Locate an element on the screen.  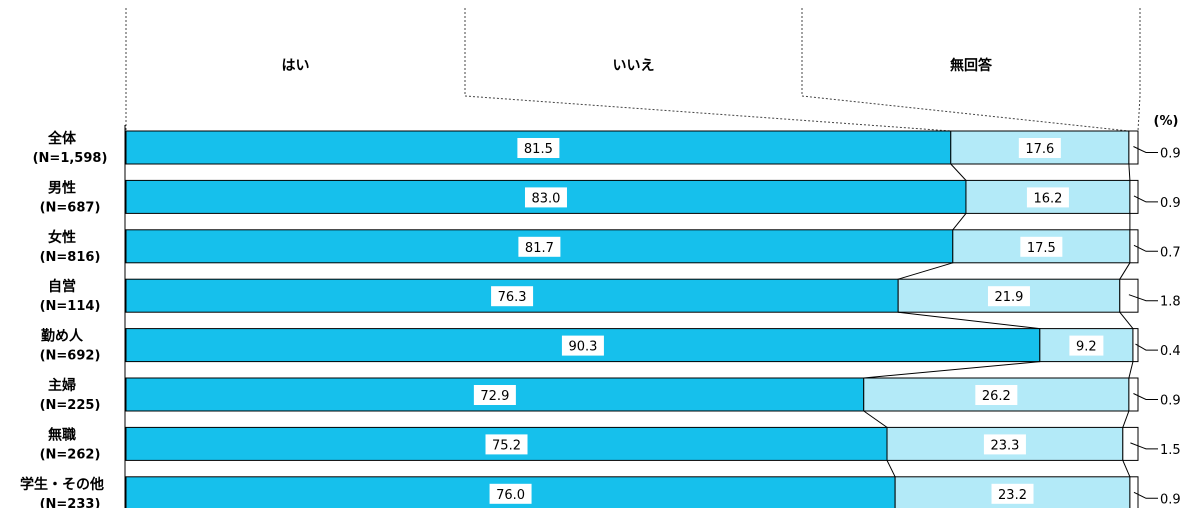
connector-lines is located at coordinates (998, 320).